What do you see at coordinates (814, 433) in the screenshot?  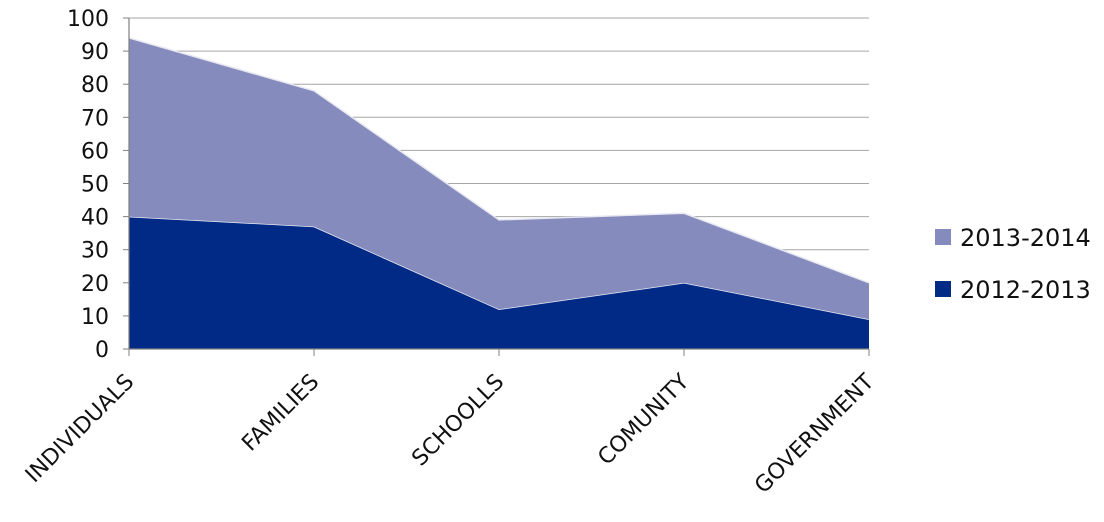 I see `x-tick-label: GOVERNMENT` at bounding box center [814, 433].